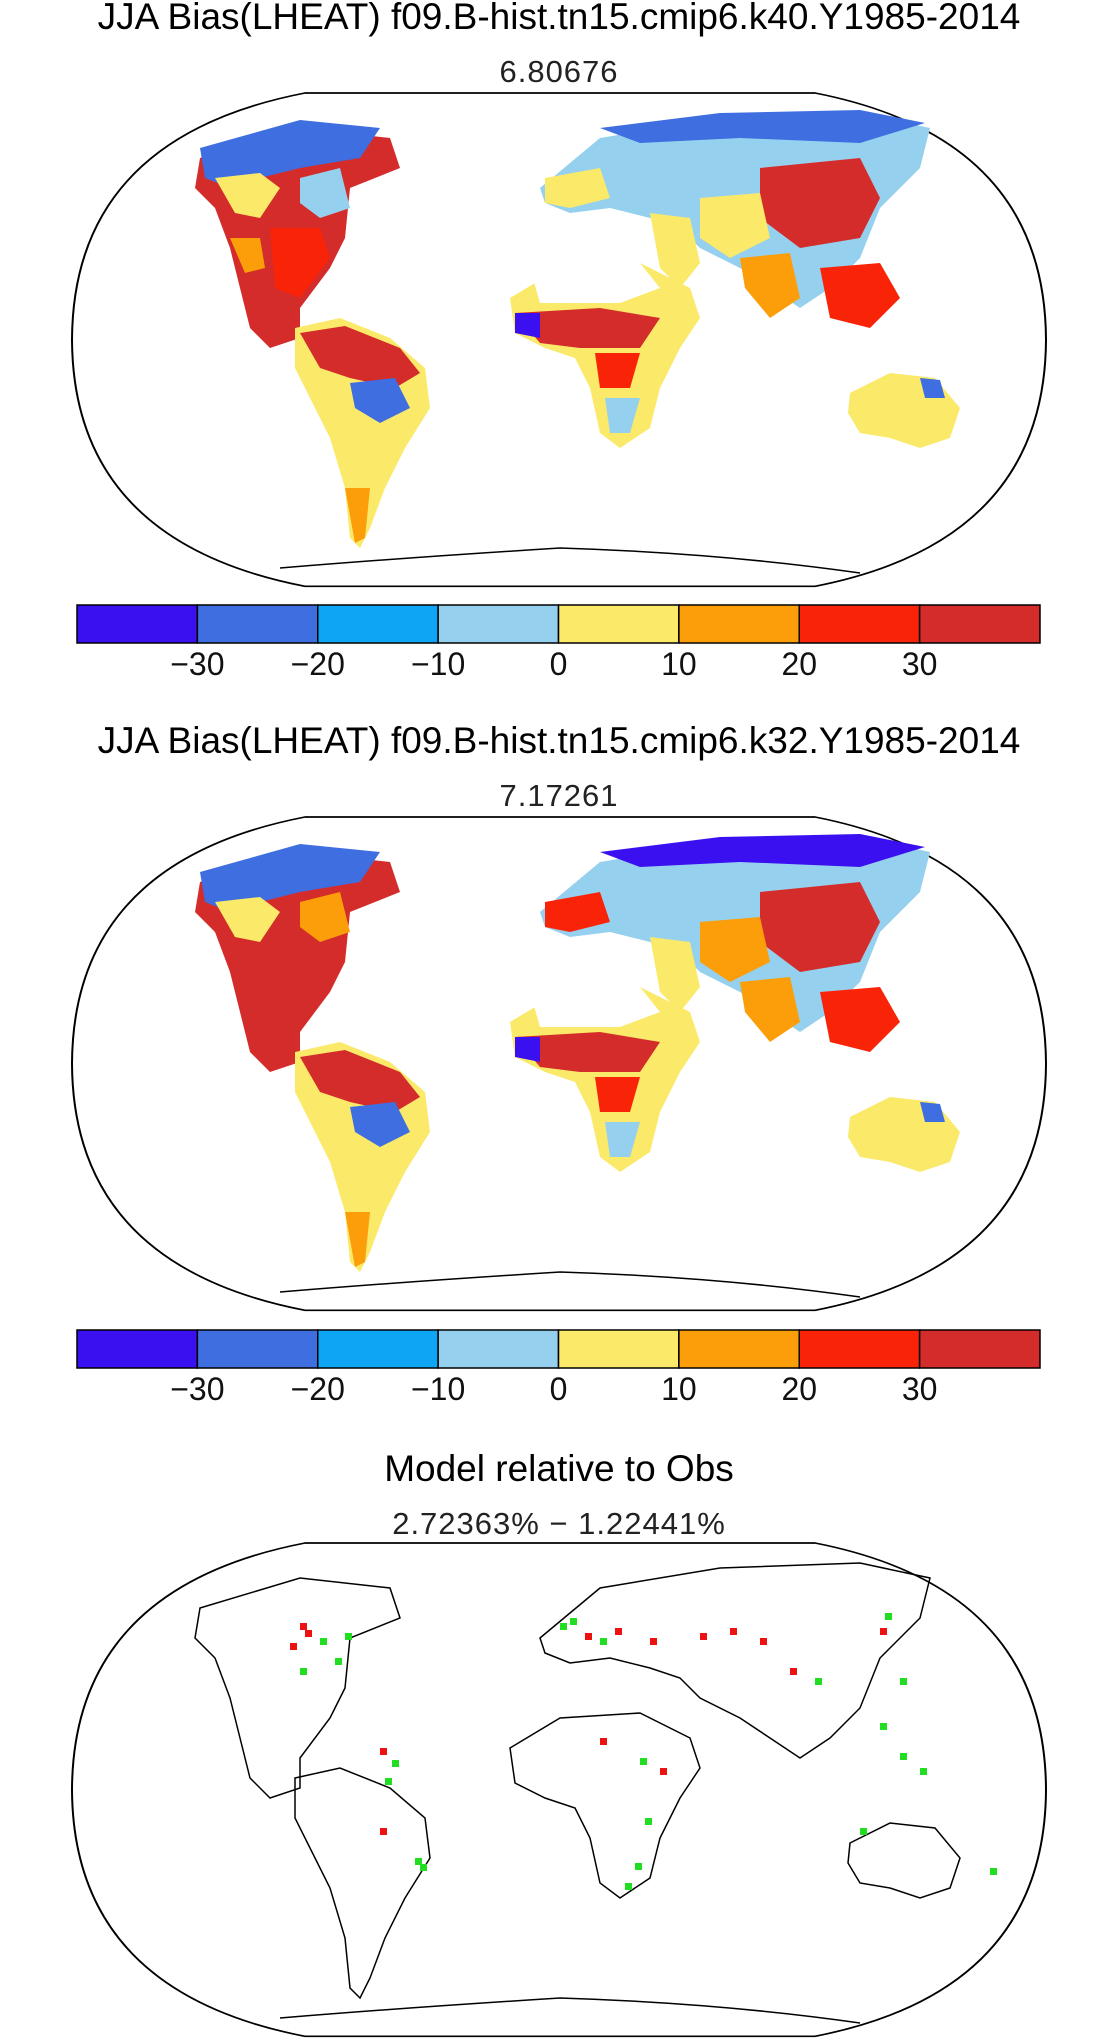  I want to click on panel2-colorbar-ticks: −30 −20 −10 0 10 20 30, so click(553, 1387).